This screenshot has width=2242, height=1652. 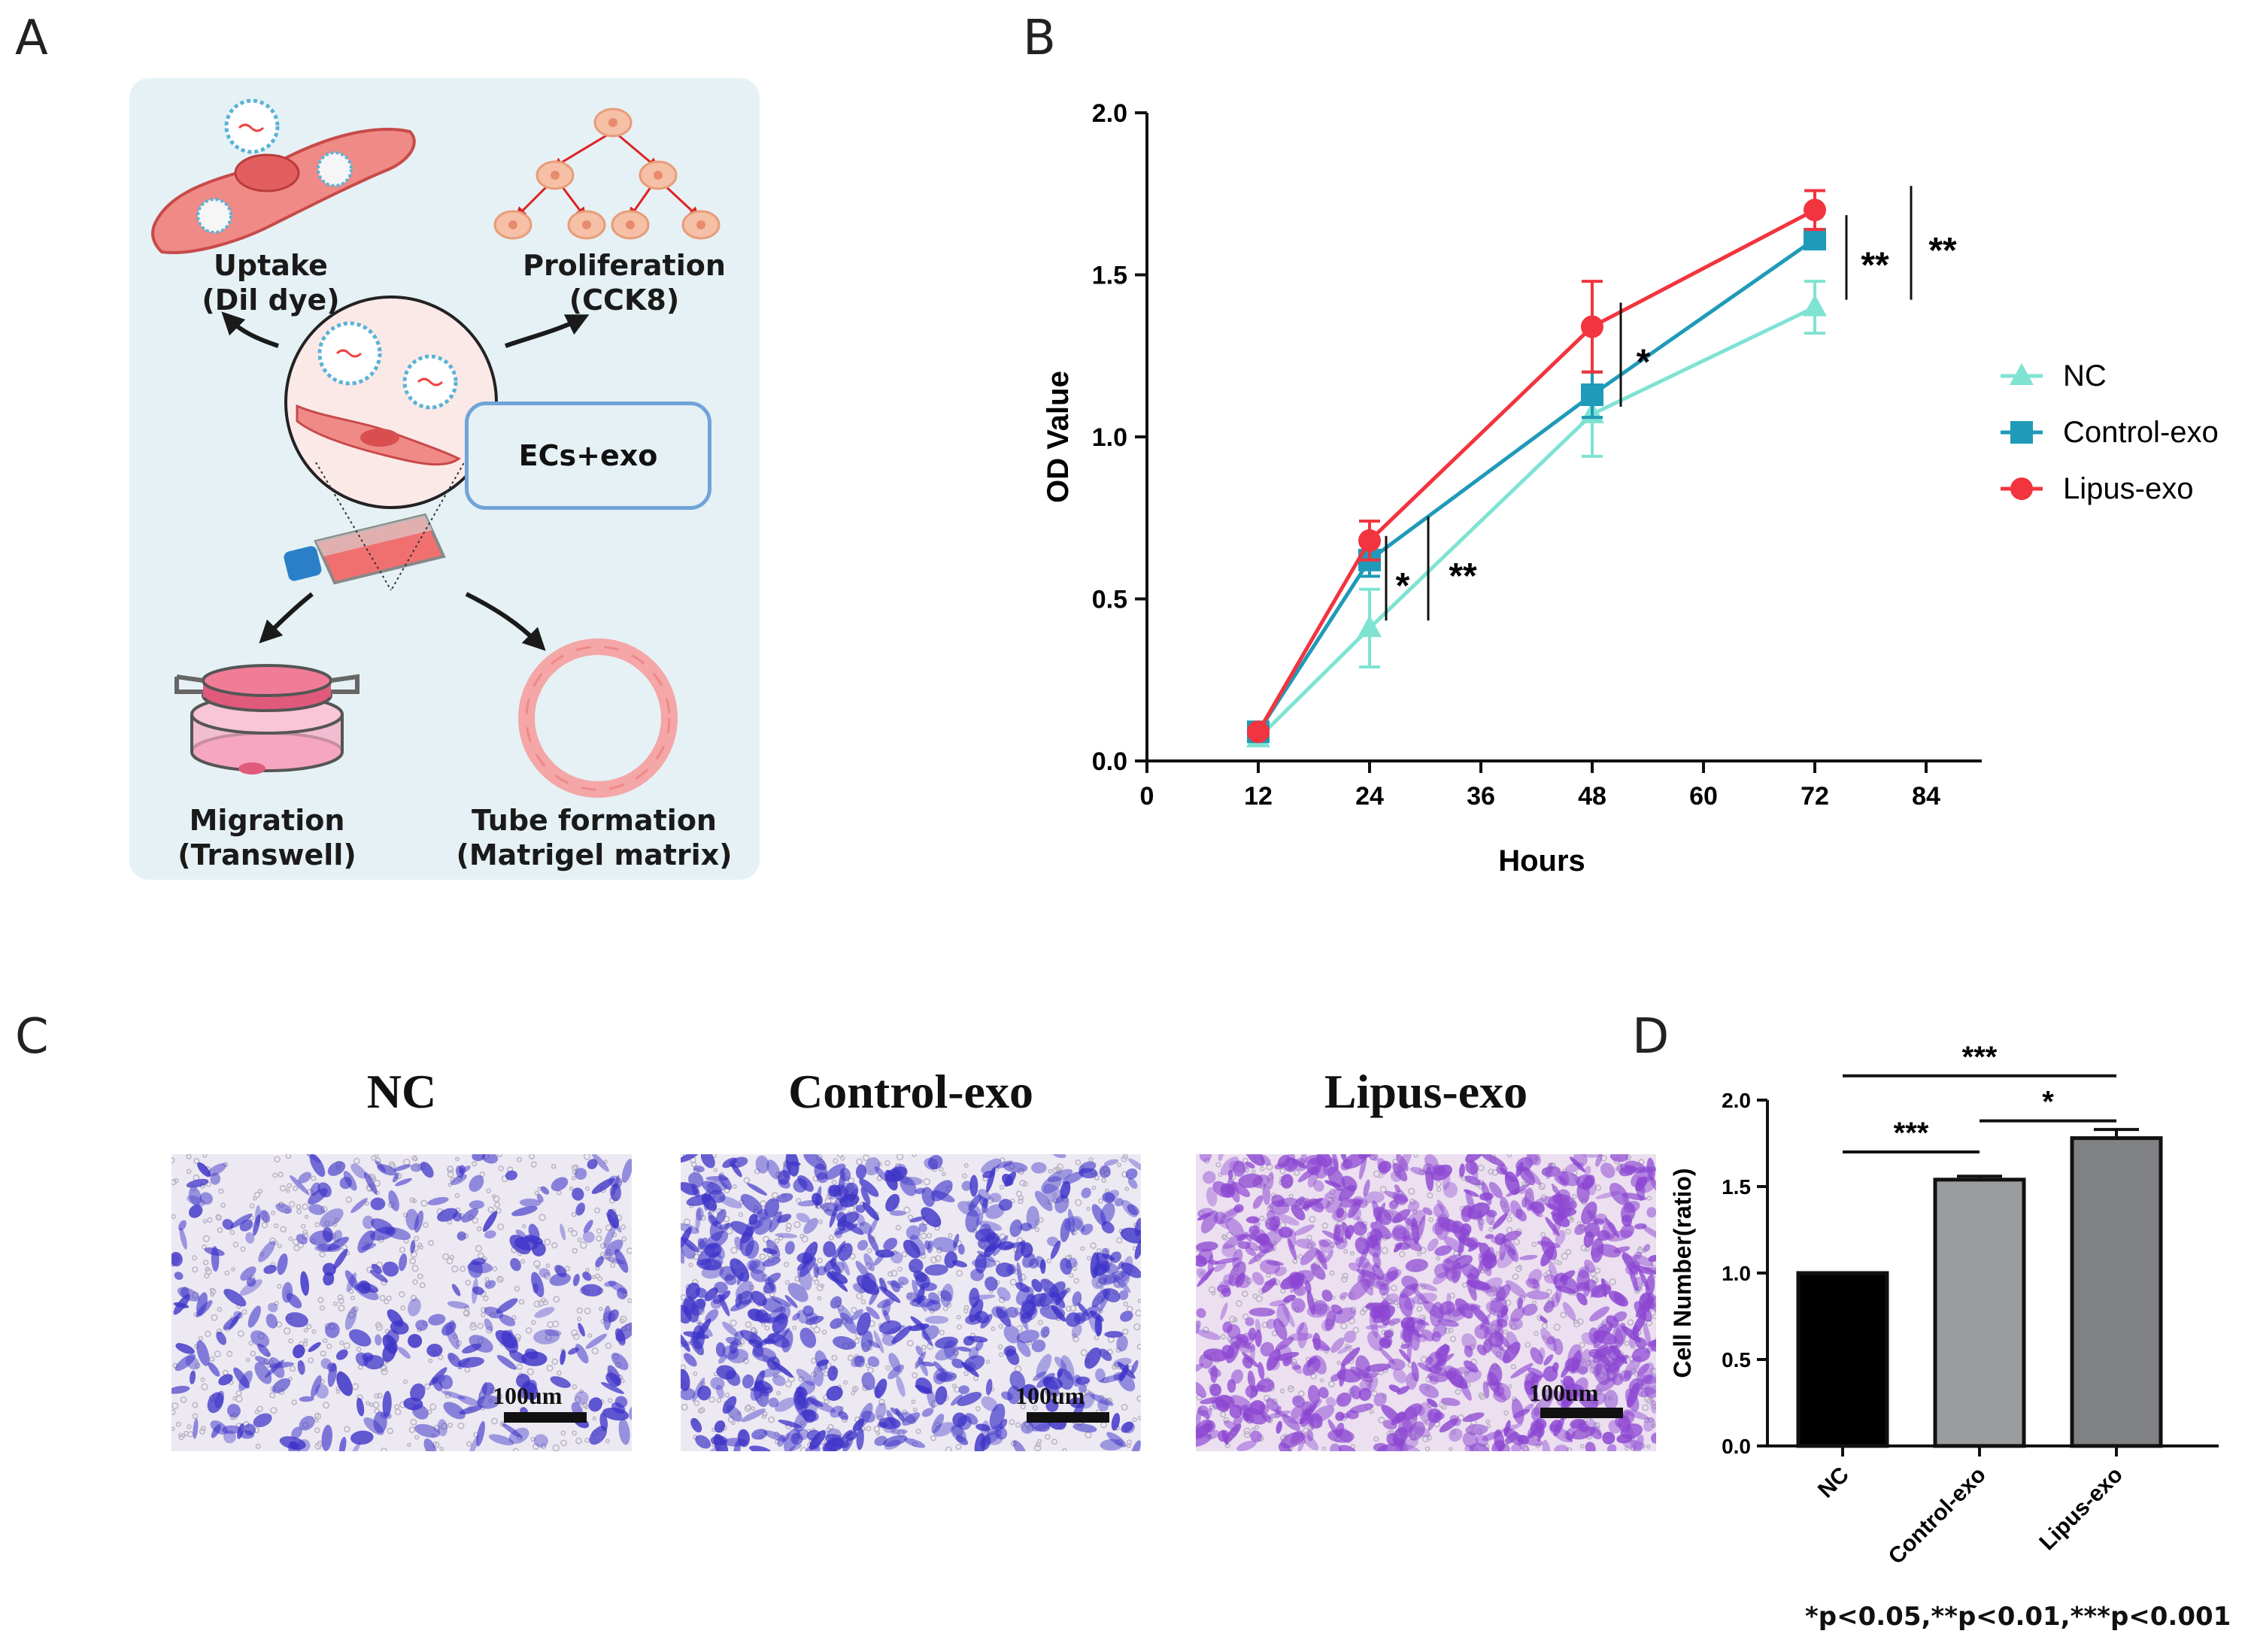 What do you see at coordinates (1980, 1313) in the screenshot?
I see `bar-control-exo` at bounding box center [1980, 1313].